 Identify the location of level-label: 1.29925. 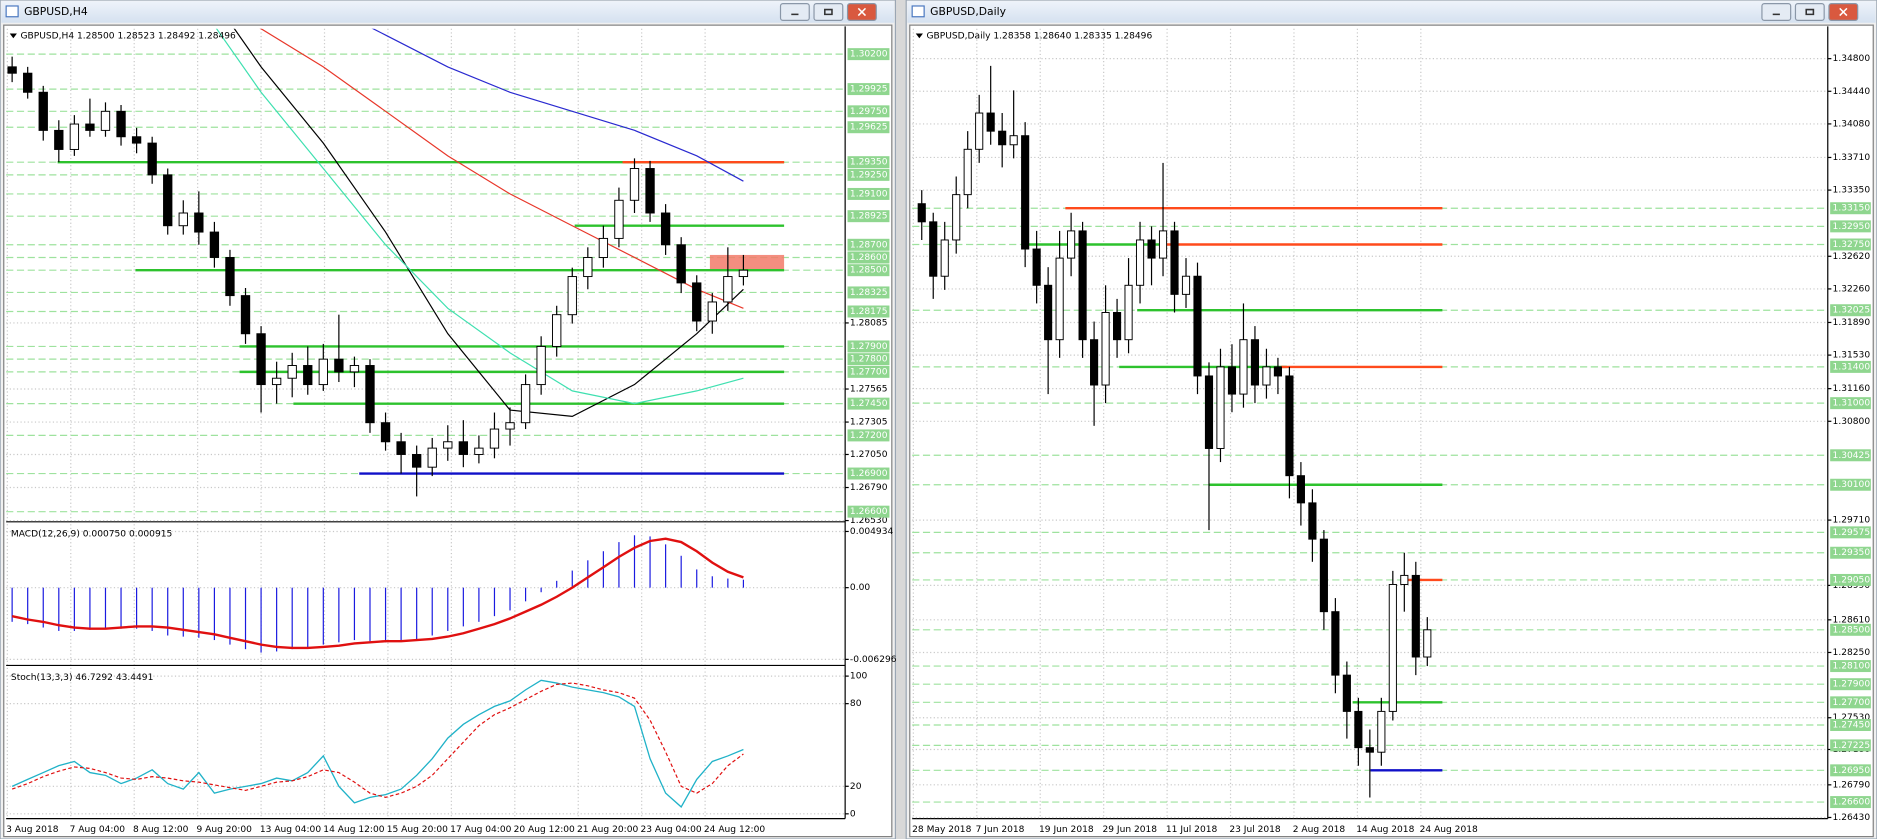
(869, 90).